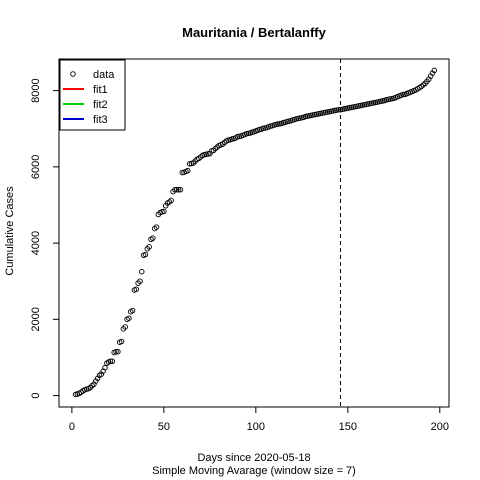  I want to click on x-tick-label: 150, so click(348, 427).